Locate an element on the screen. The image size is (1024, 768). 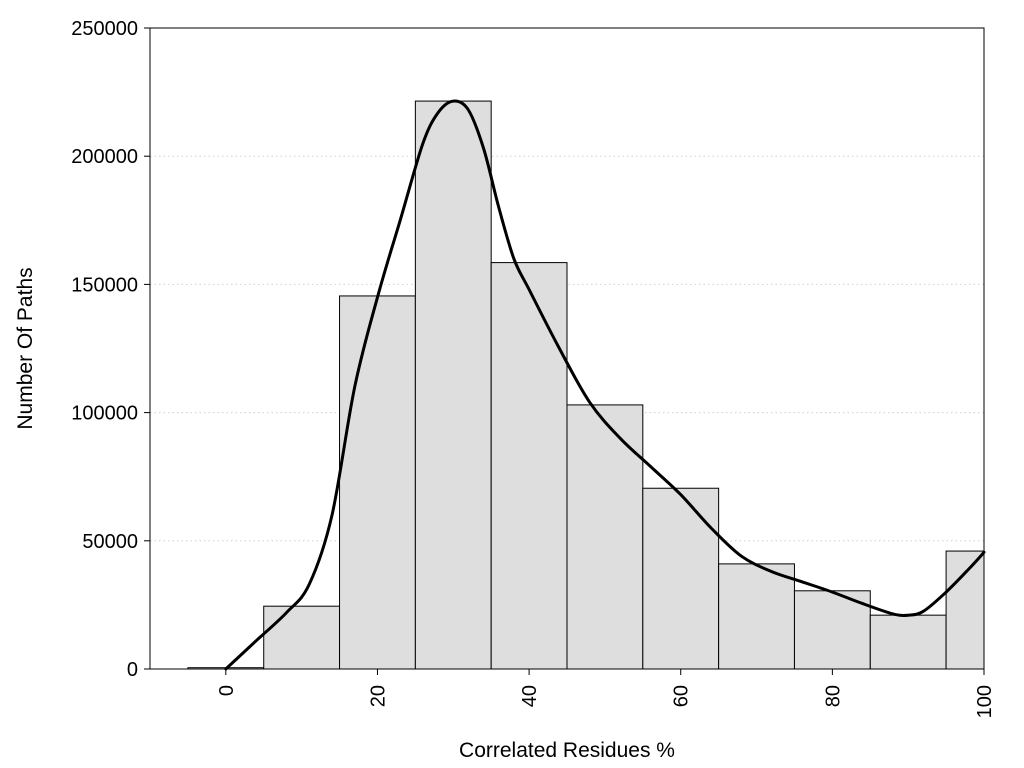
x-tick-label: 20 is located at coordinates (378, 696).